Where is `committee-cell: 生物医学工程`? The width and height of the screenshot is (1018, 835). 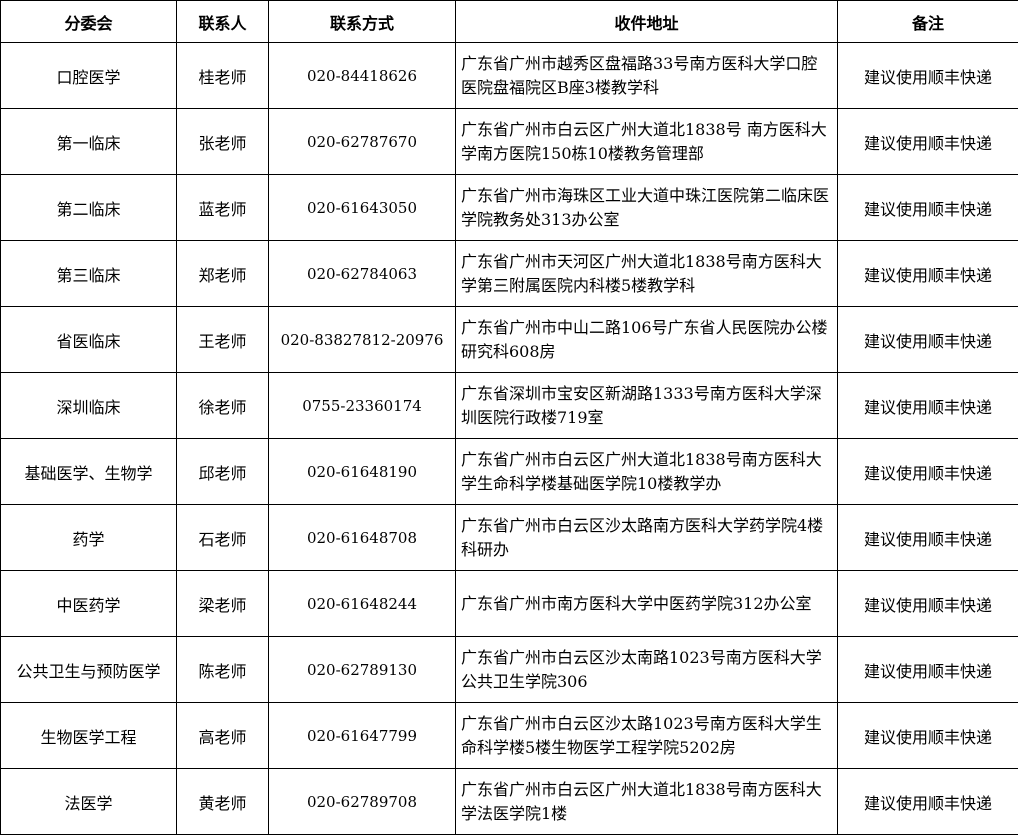
committee-cell: 生物医学工程 is located at coordinates (89, 736).